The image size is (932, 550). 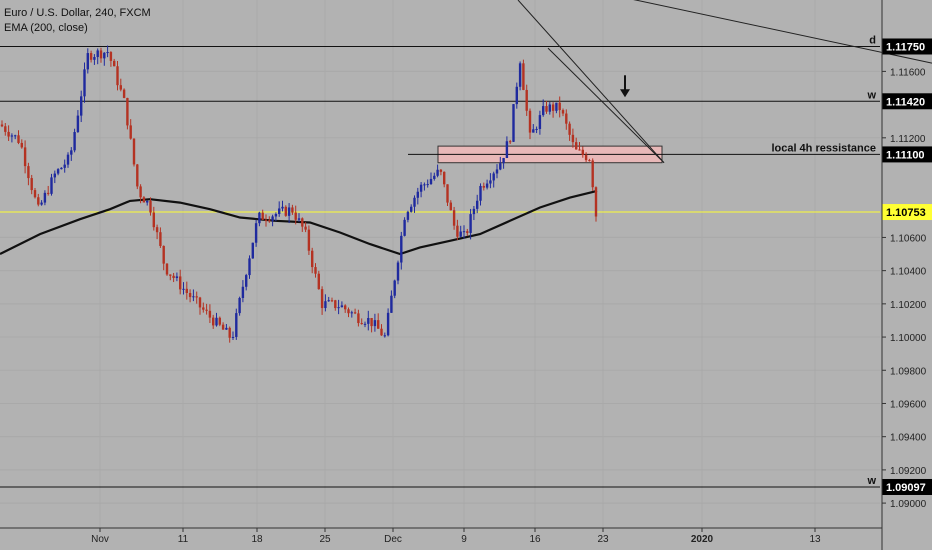 I want to click on level-label: d, so click(x=872, y=40).